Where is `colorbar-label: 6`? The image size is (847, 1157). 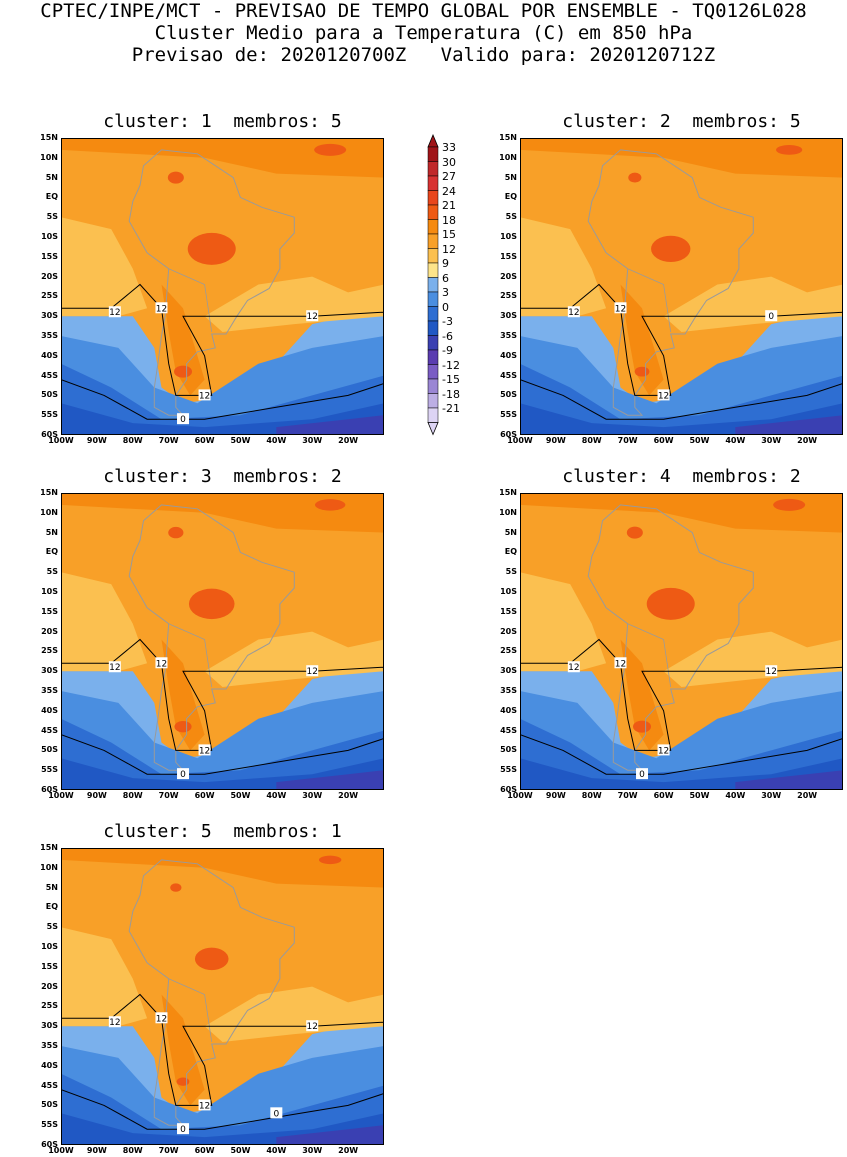
colorbar-label: 6 is located at coordinates (445, 278).